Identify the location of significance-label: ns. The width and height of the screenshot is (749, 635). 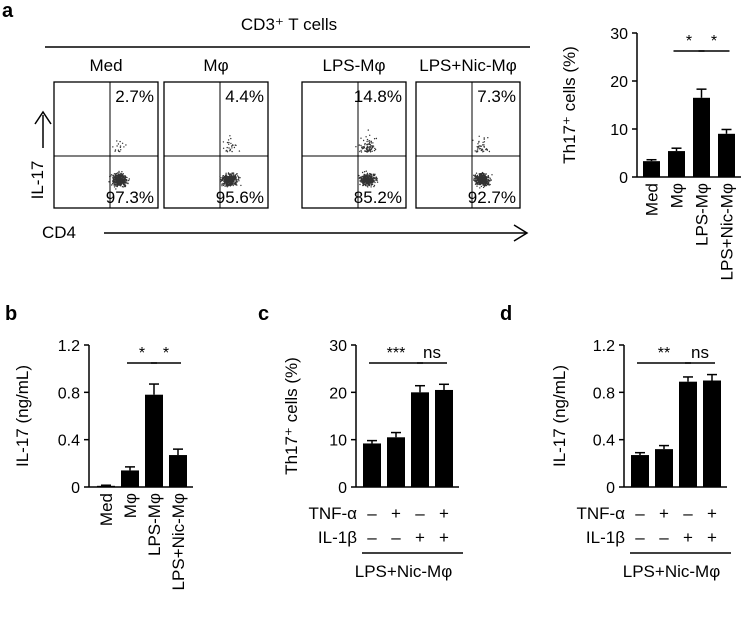
(432, 352).